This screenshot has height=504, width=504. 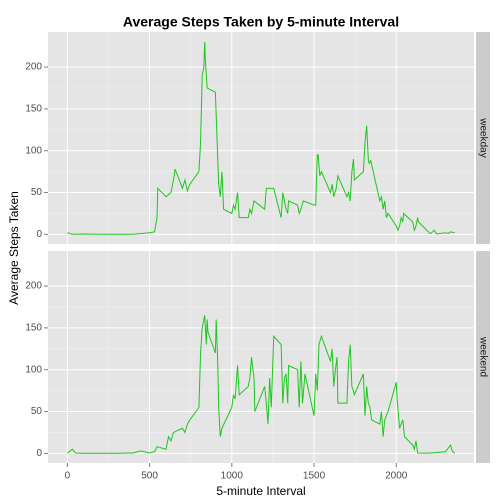 What do you see at coordinates (396, 476) in the screenshot?
I see `x-tick-label: 2000` at bounding box center [396, 476].